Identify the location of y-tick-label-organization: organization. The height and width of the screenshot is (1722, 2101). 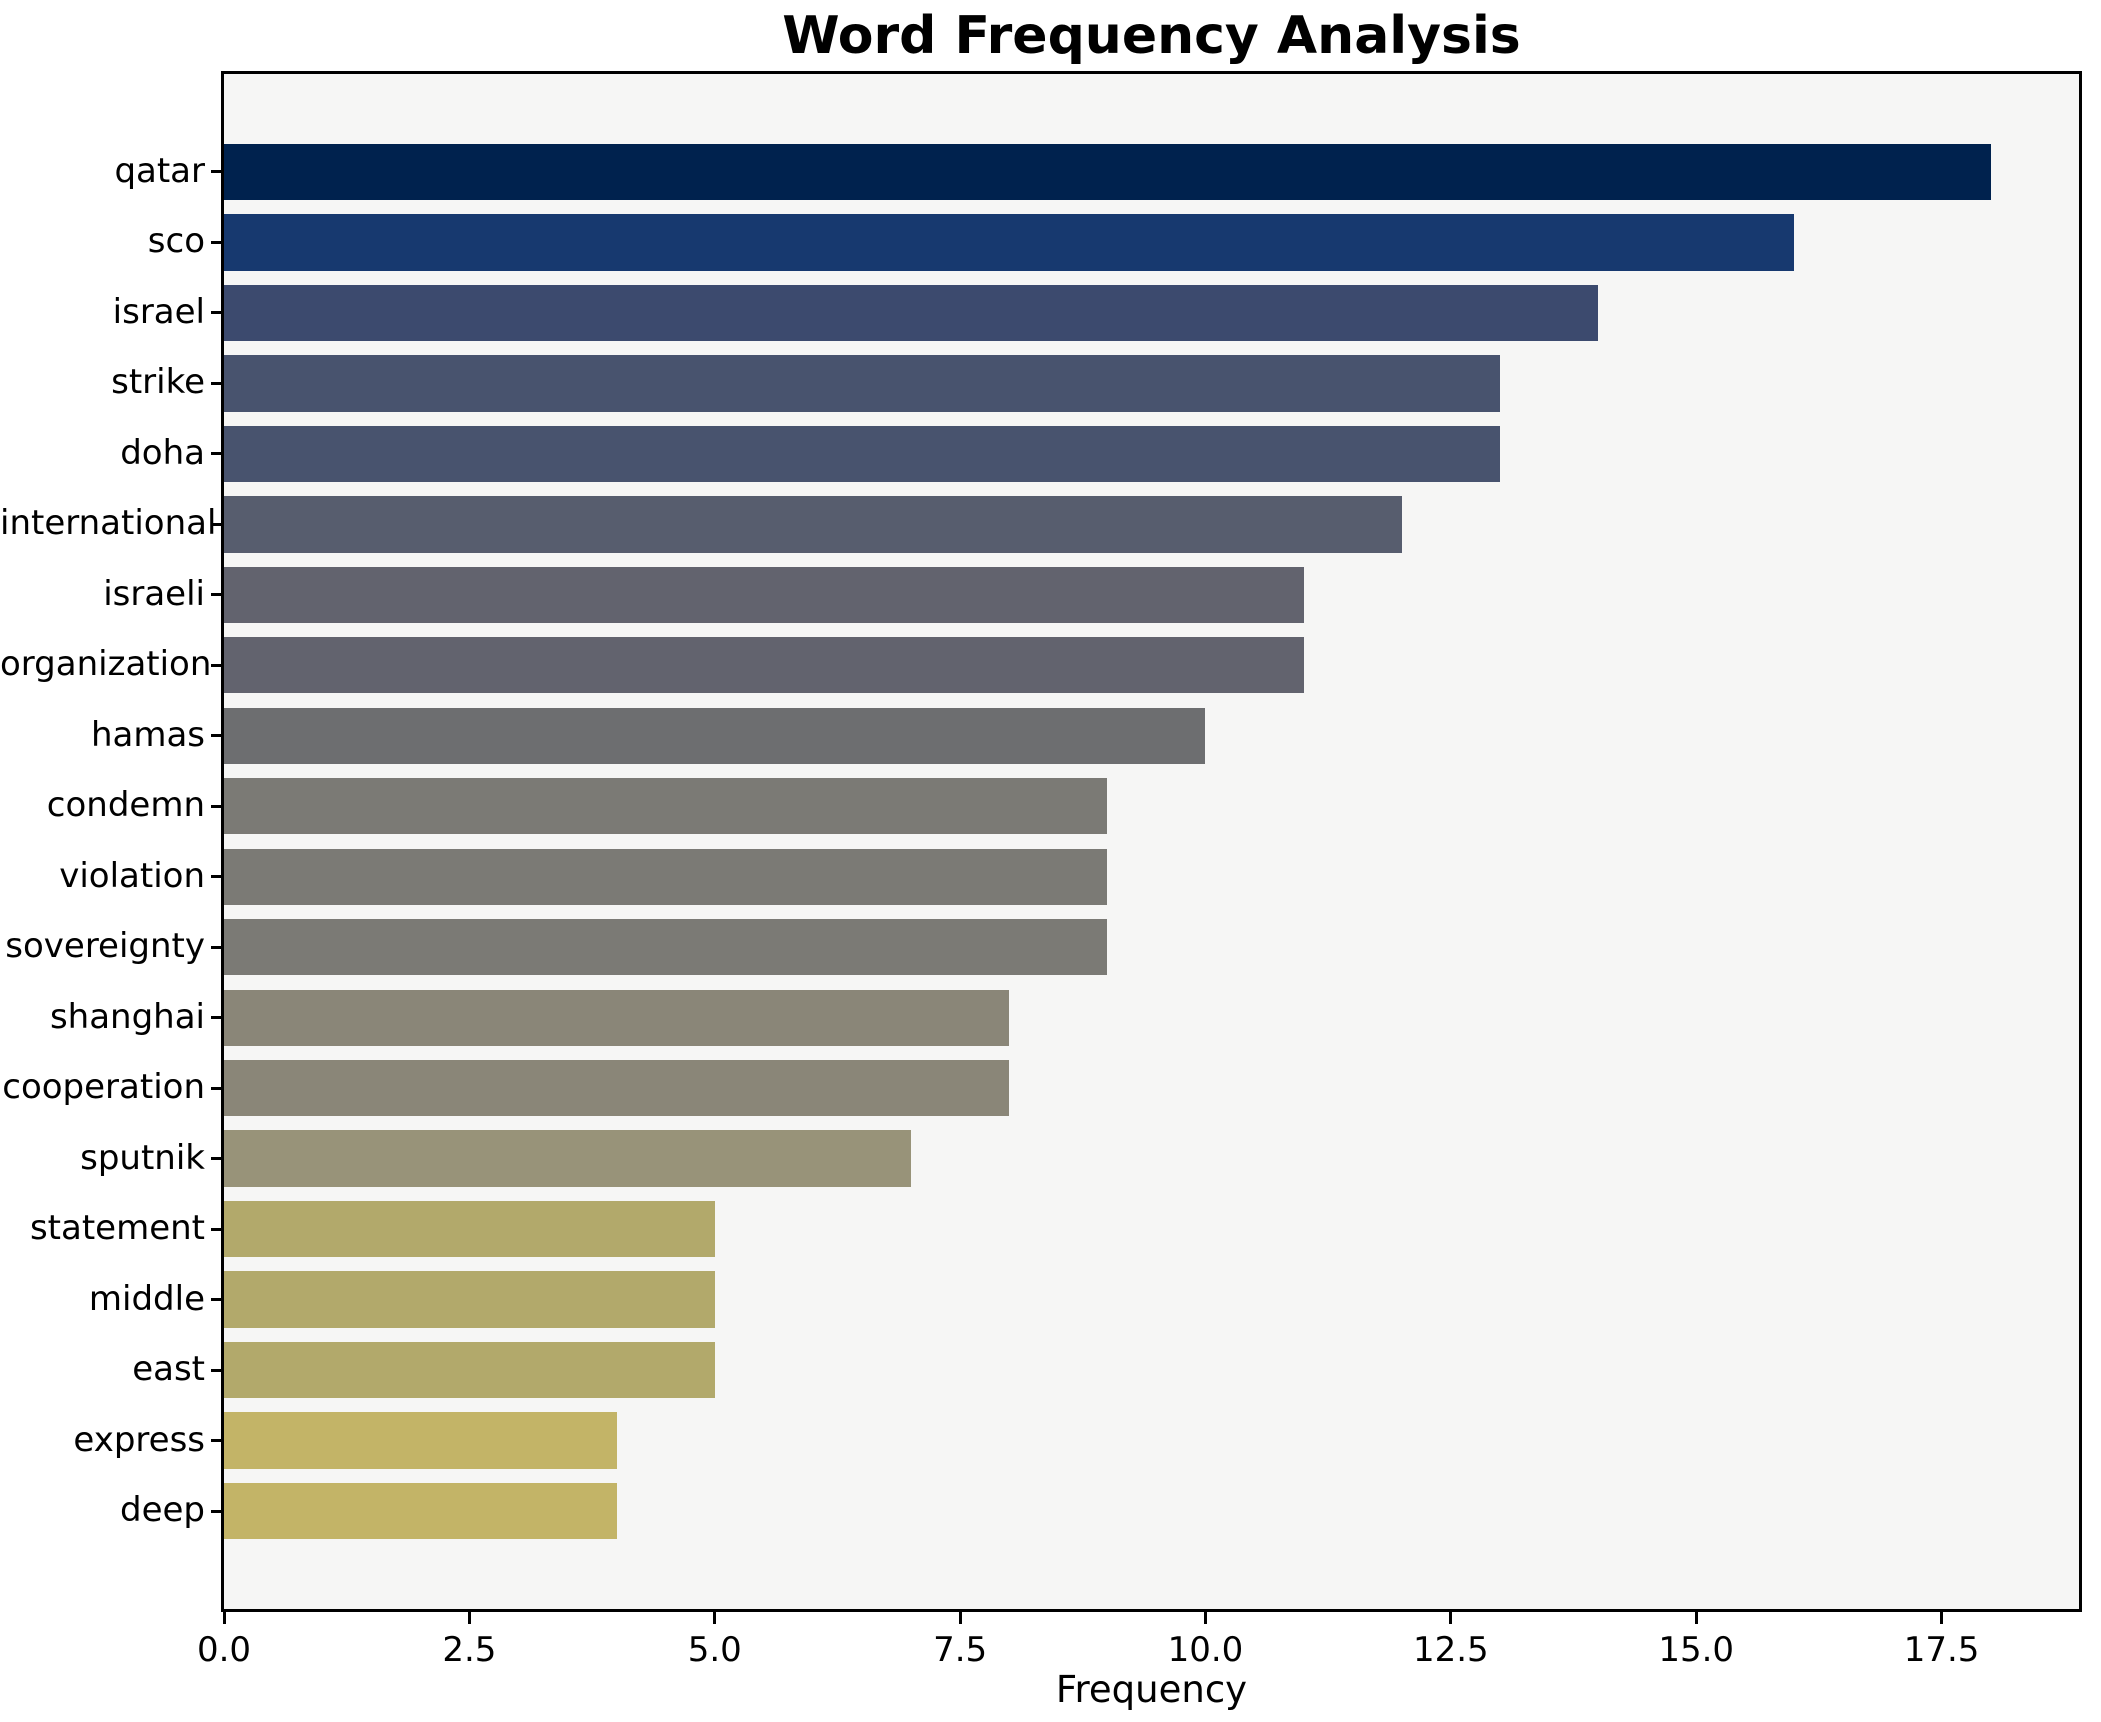
(106, 664).